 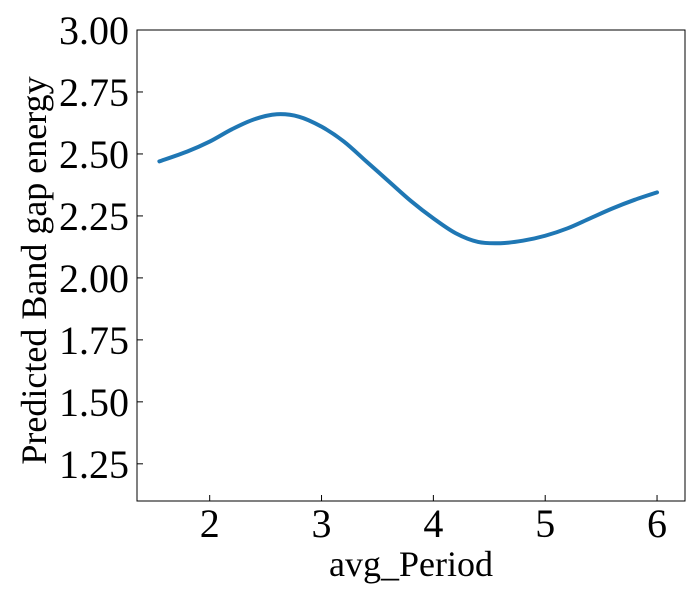 I want to click on x-axis-ticks: 2 3 4 5 6, so click(x=433, y=520).